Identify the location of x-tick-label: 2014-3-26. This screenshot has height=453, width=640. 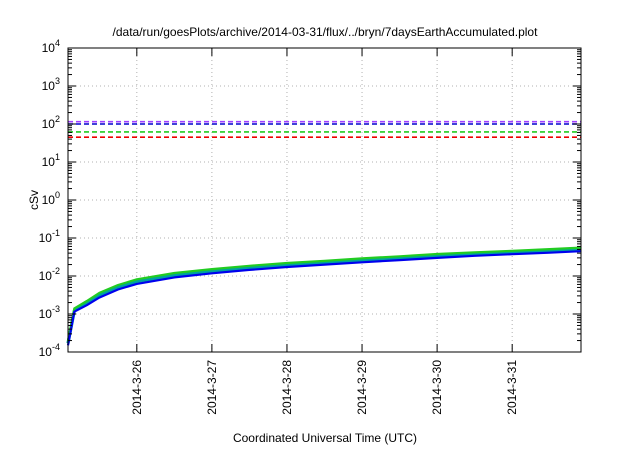
(137, 387).